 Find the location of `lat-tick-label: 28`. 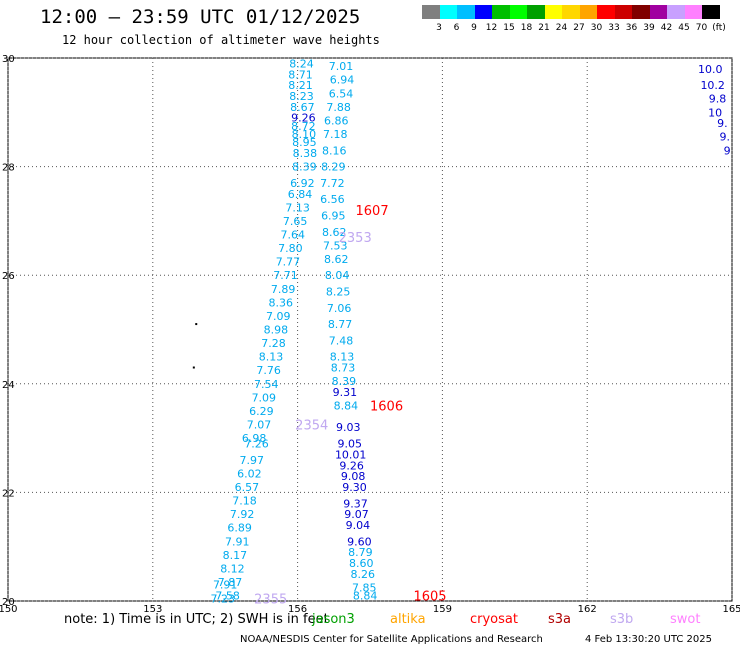

lat-tick-label: 28 is located at coordinates (8, 168).